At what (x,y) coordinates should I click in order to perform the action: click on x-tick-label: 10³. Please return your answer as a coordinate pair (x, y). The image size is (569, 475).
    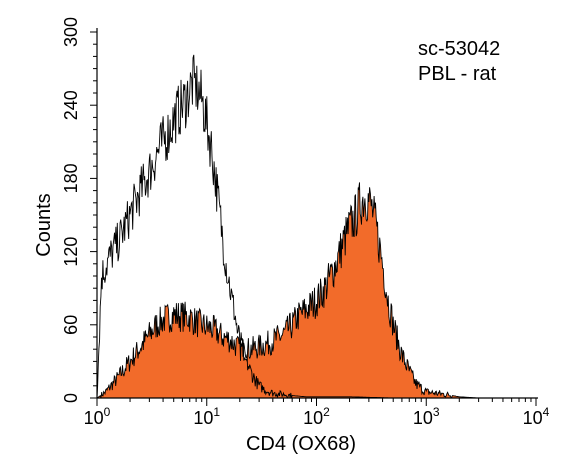
    Looking at the image, I should click on (426, 416).